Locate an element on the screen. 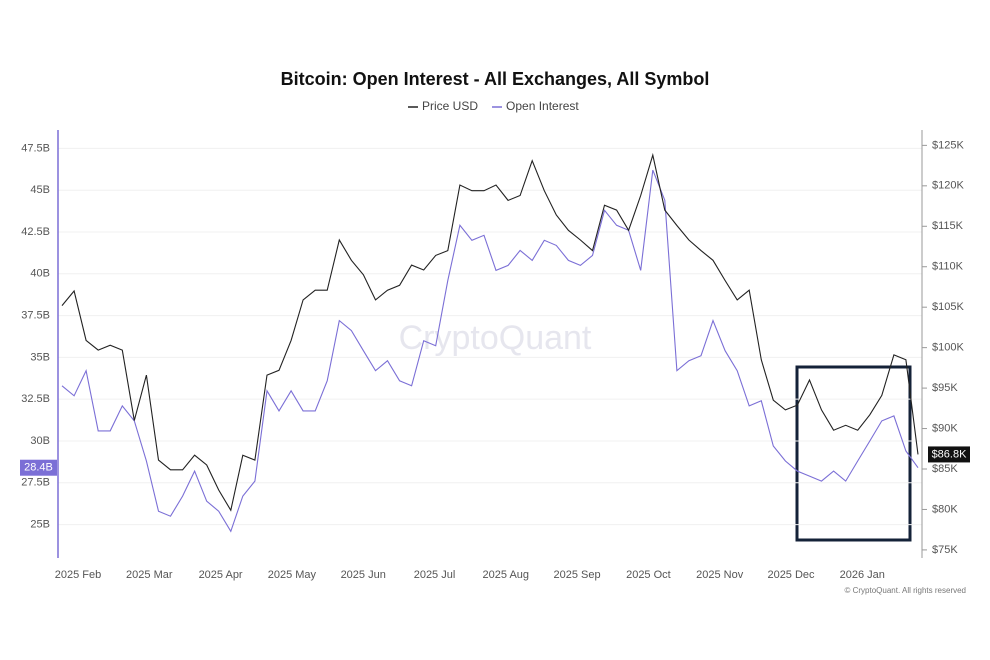  legend-label: Open Interest is located at coordinates (542, 106).